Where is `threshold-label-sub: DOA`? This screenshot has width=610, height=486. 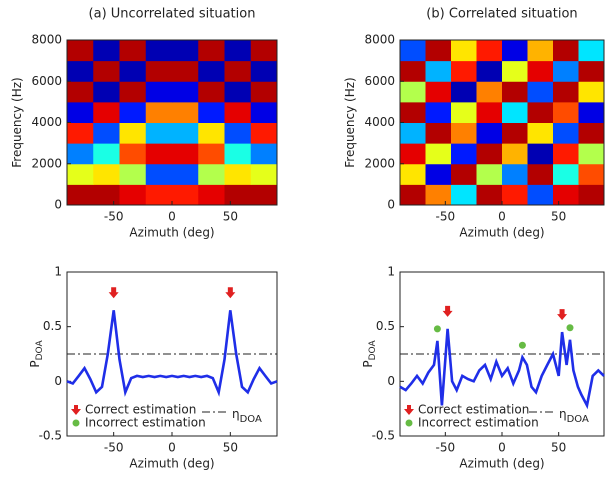 threshold-label-sub: DOA is located at coordinates (578, 419).